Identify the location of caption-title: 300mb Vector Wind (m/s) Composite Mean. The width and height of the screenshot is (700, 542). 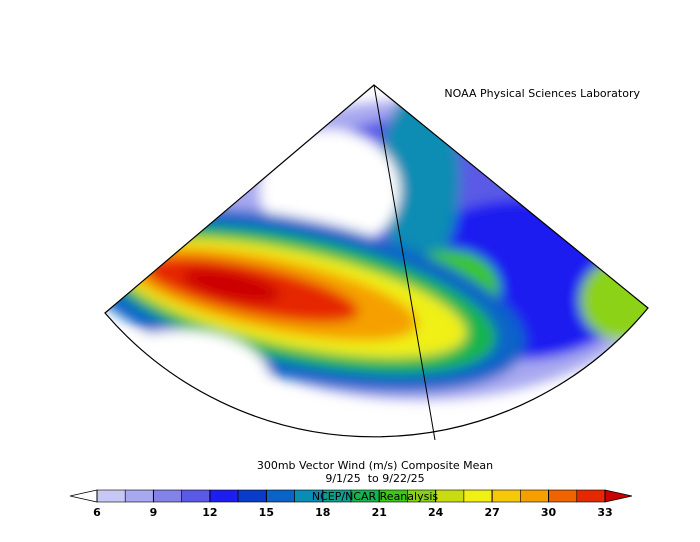
(375, 465).